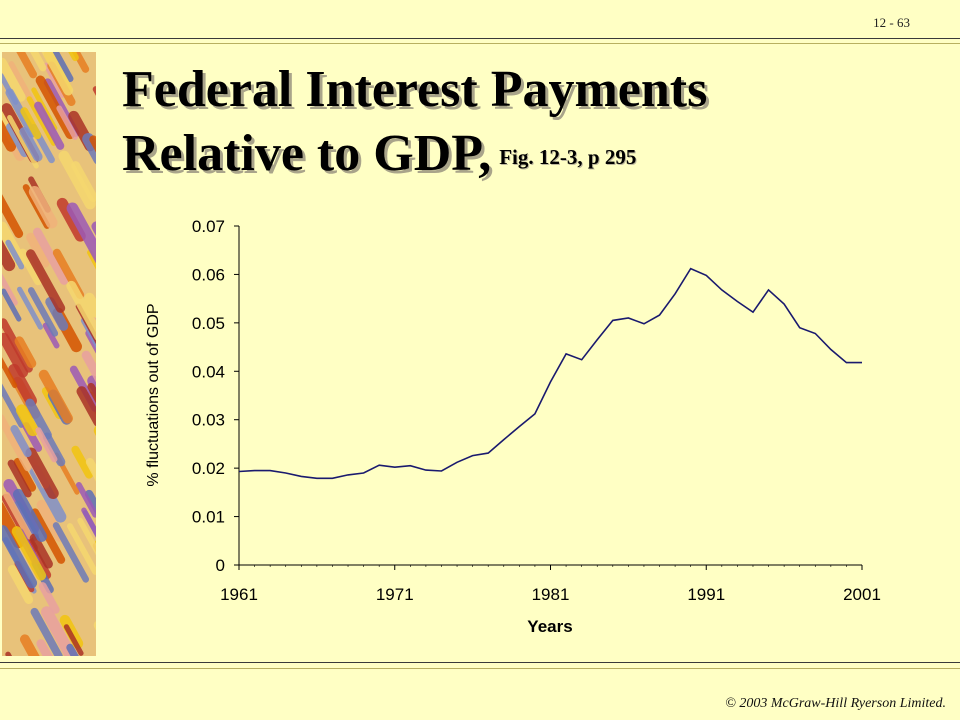  What do you see at coordinates (891, 22) in the screenshot?
I see `slide-number: 12 - 63` at bounding box center [891, 22].